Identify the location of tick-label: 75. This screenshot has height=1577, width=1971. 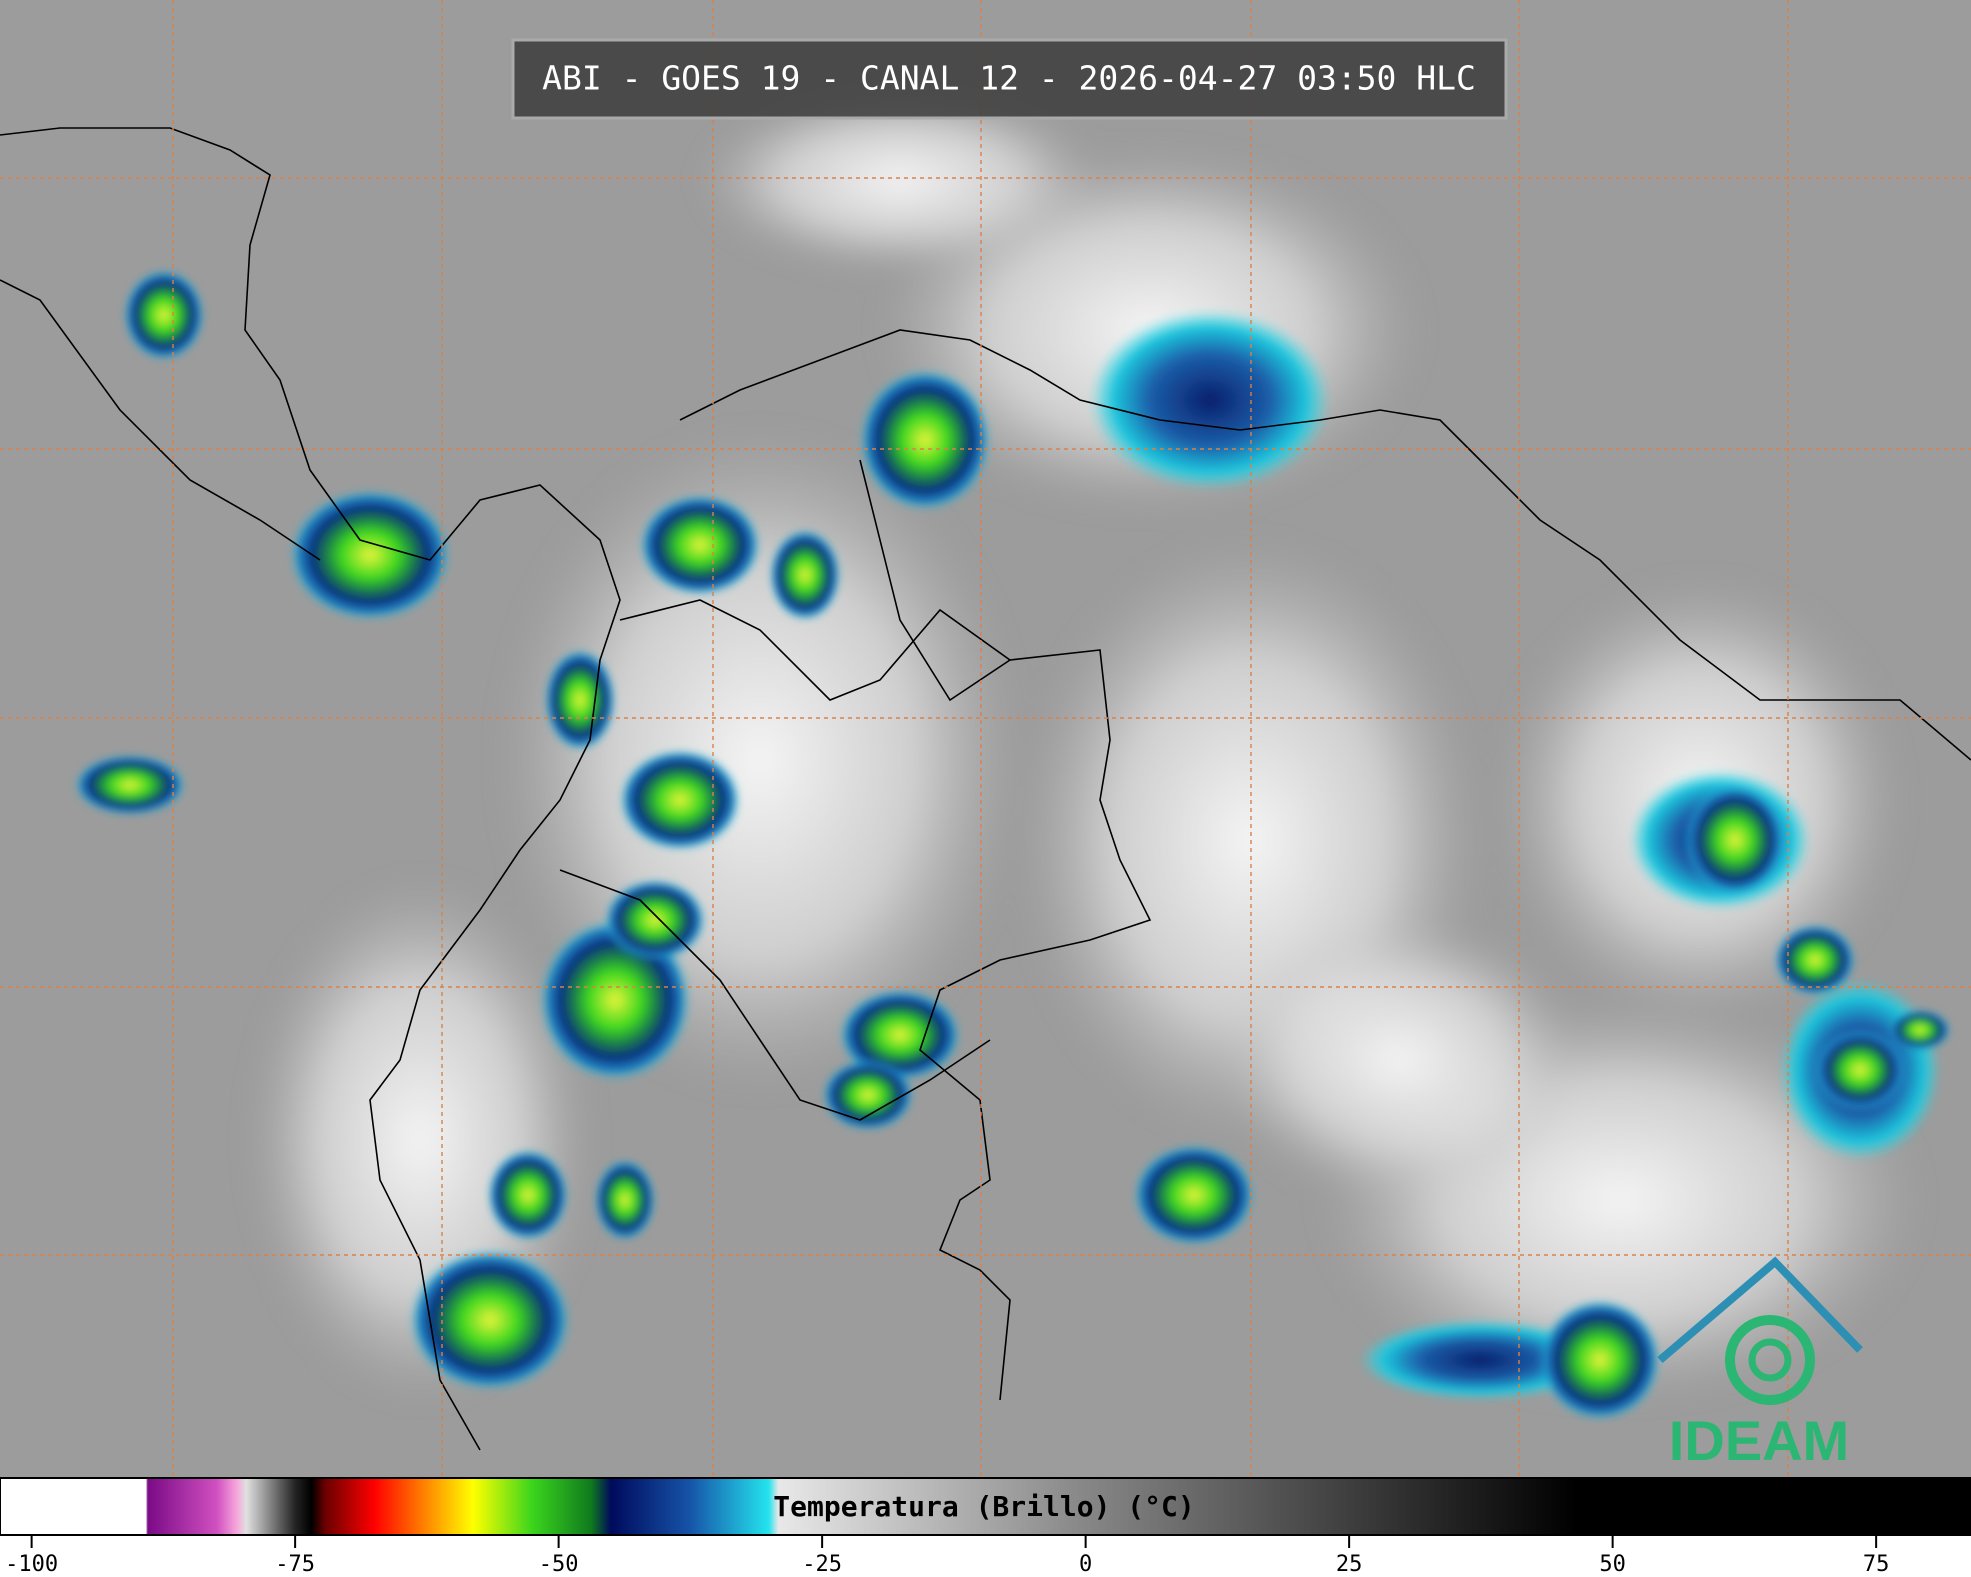
(1876, 1564).